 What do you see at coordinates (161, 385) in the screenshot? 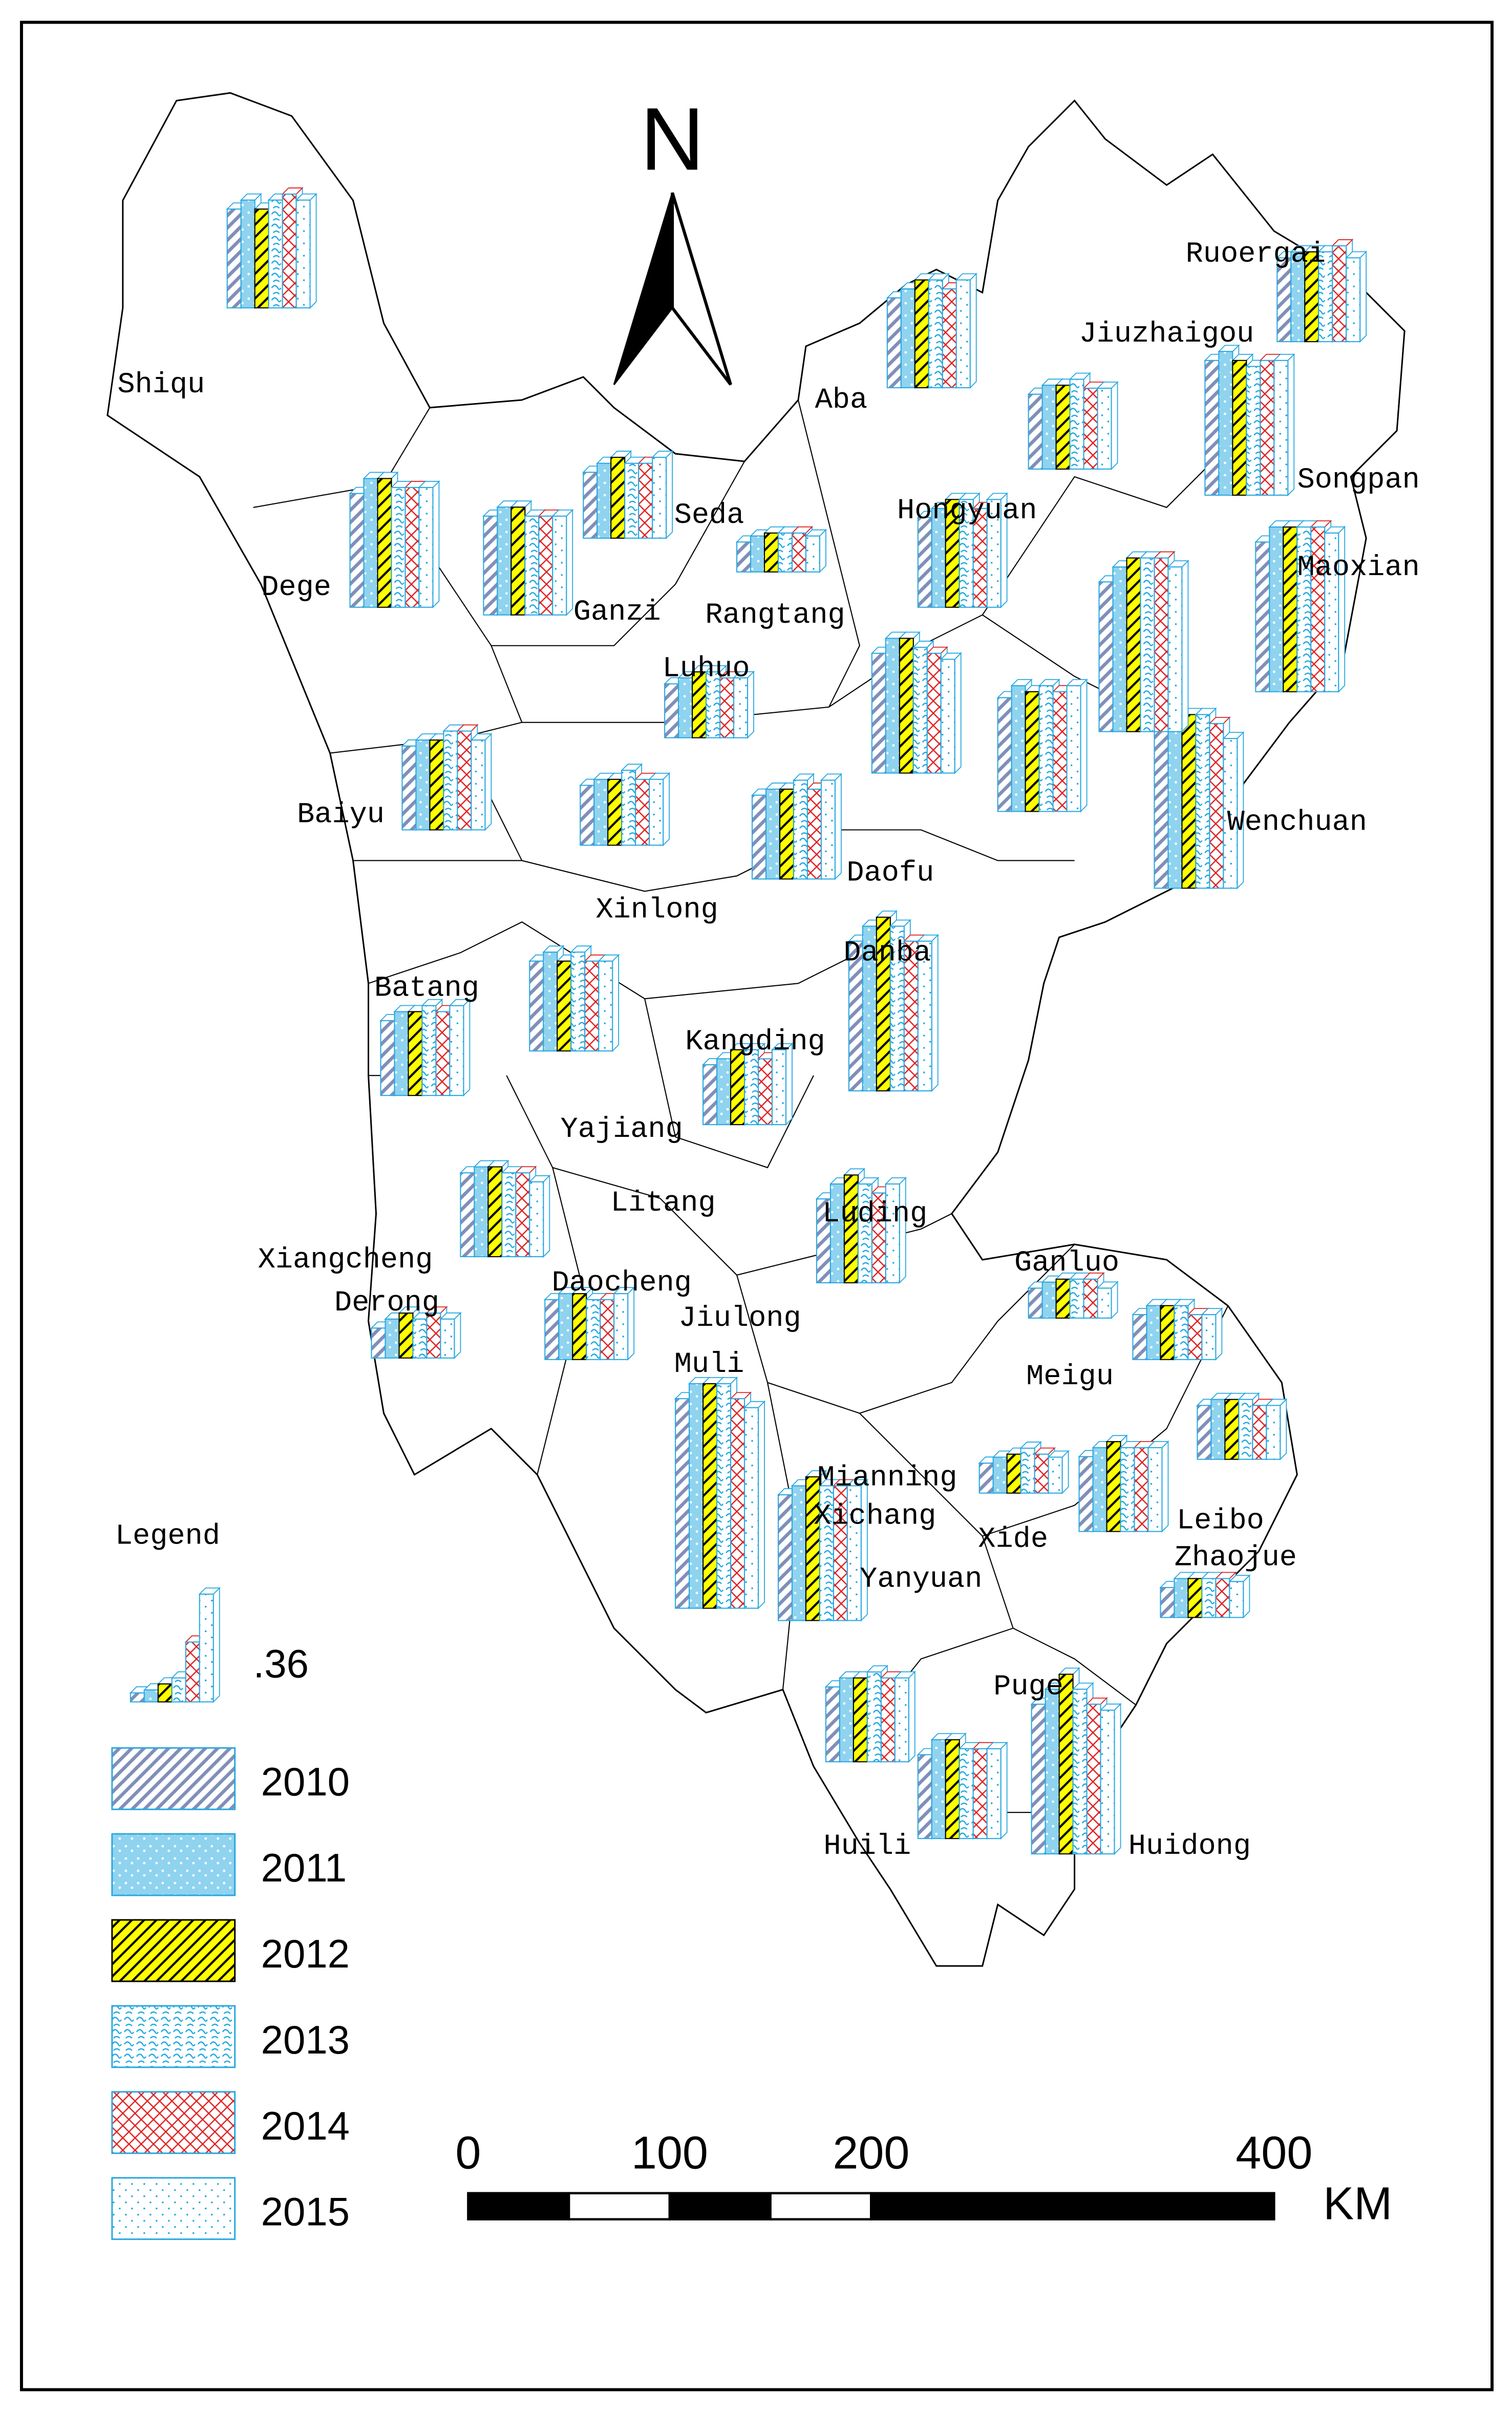
I see `county-label: Shiqu` at bounding box center [161, 385].